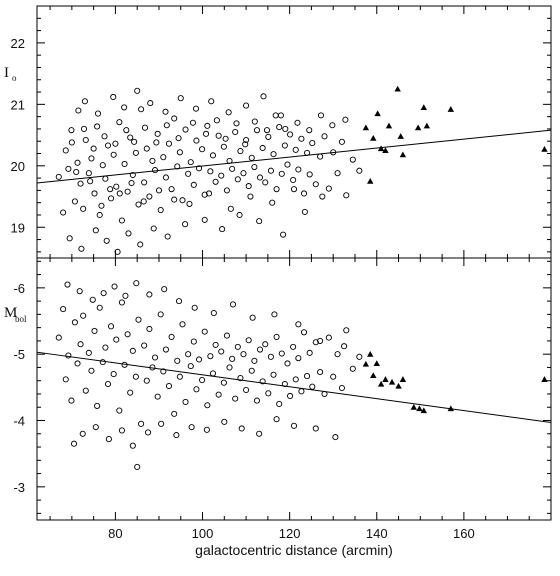 The width and height of the screenshot is (560, 576). Describe the element at coordinates (18, 104) in the screenshot. I see `y-tick-label: 21` at that location.